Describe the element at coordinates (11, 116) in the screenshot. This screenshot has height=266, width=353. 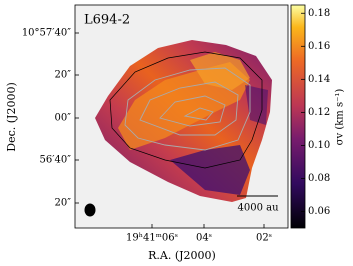
I see `y-axis-label: Dec. (J2000)` at that location.